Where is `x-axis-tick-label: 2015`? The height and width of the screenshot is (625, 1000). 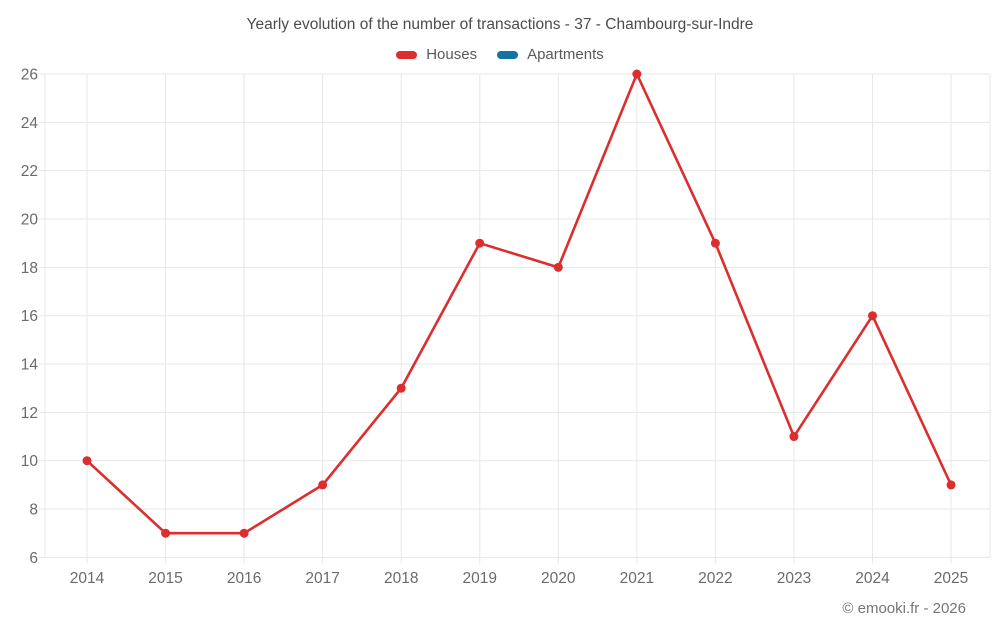
x-axis-tick-label: 2015 is located at coordinates (165, 578).